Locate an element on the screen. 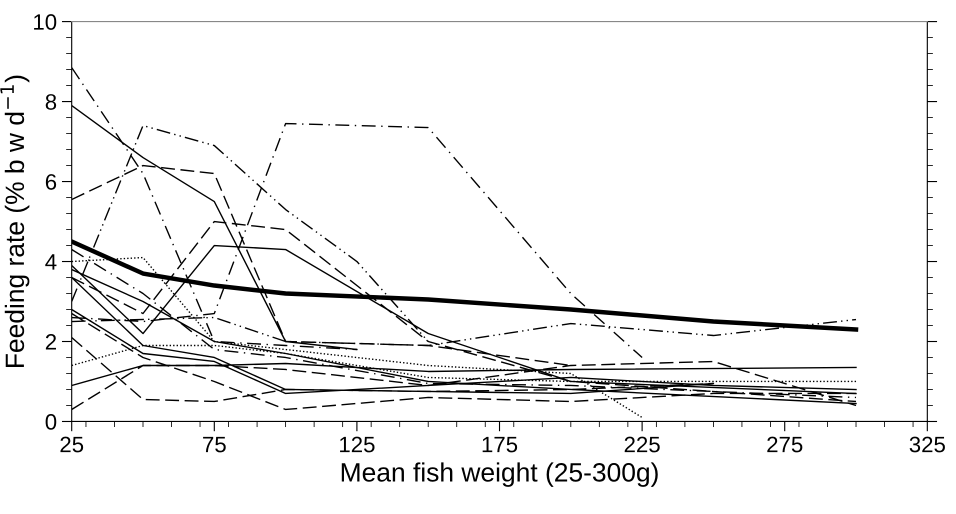 This screenshot has height=514, width=956. x-tick-label: 325 is located at coordinates (927, 444).